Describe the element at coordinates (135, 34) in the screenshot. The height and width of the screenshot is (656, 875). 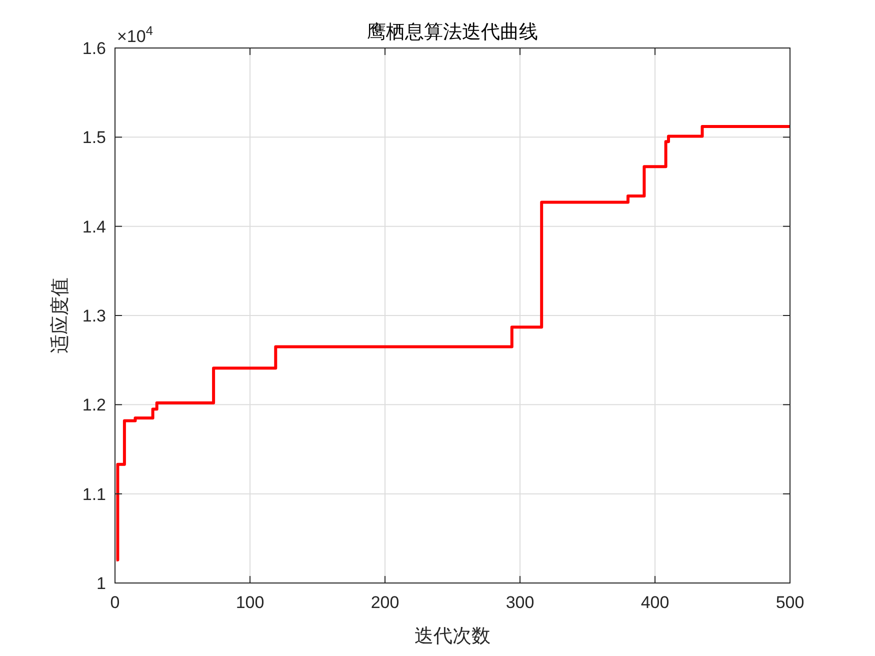
I see `text: ×10$^{4}$` at that location.